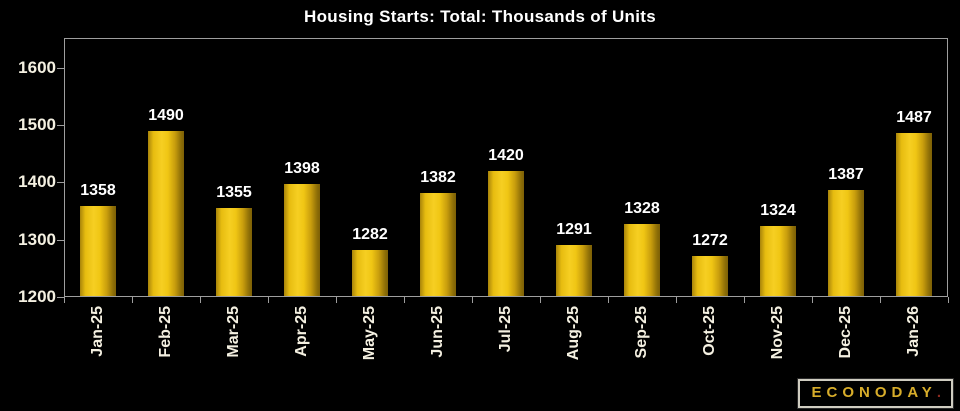  What do you see at coordinates (437, 332) in the screenshot?
I see `x-category-label: Jun-25` at bounding box center [437, 332].